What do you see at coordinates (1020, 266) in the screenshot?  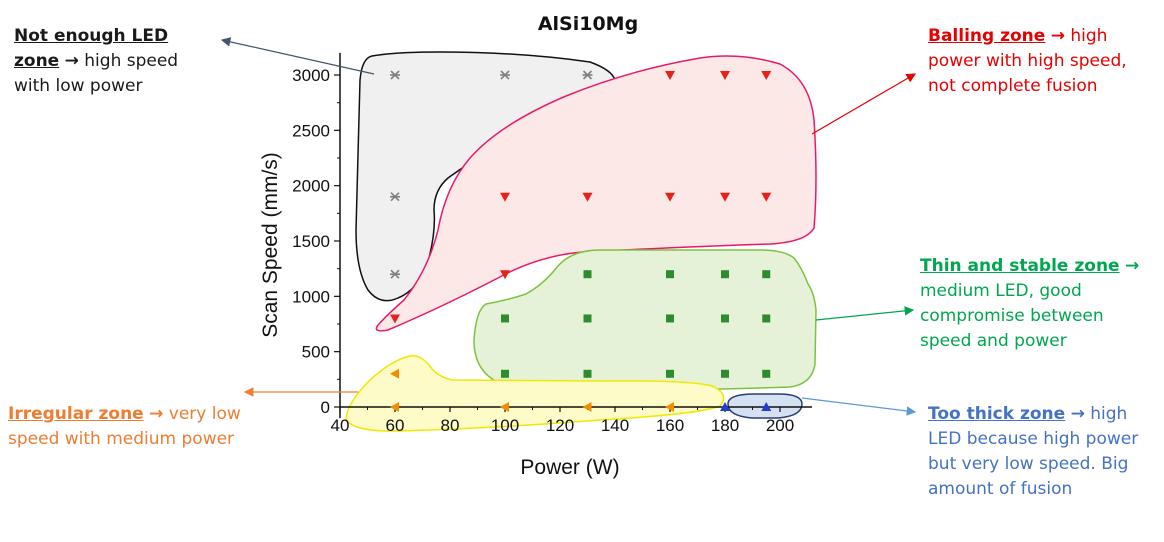 I see `annotation-head: Thin and stable zone` at bounding box center [1020, 266].